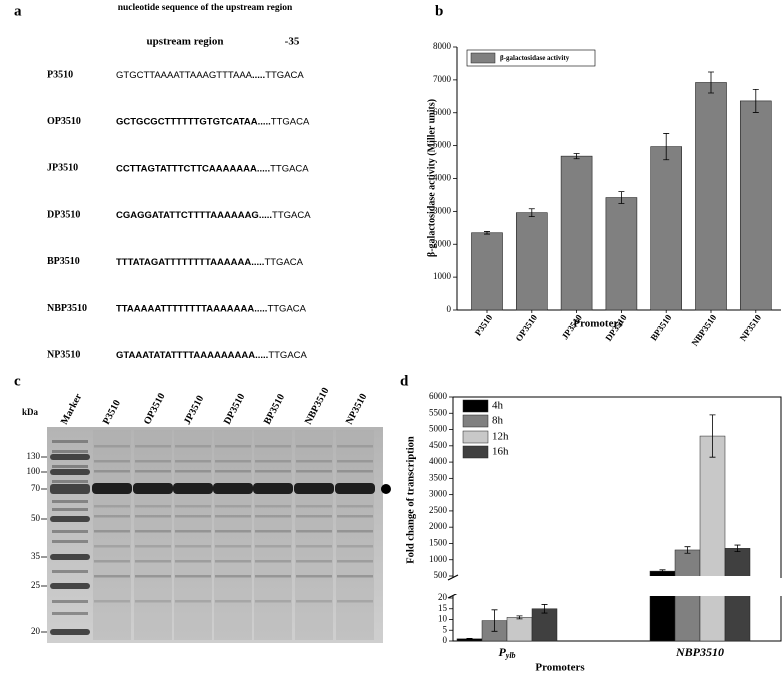 Image resolution: width=782 pixels, height=676 pixels. What do you see at coordinates (442, 79) in the screenshot?
I see `y-tick-label: 7000` at bounding box center [442, 79].